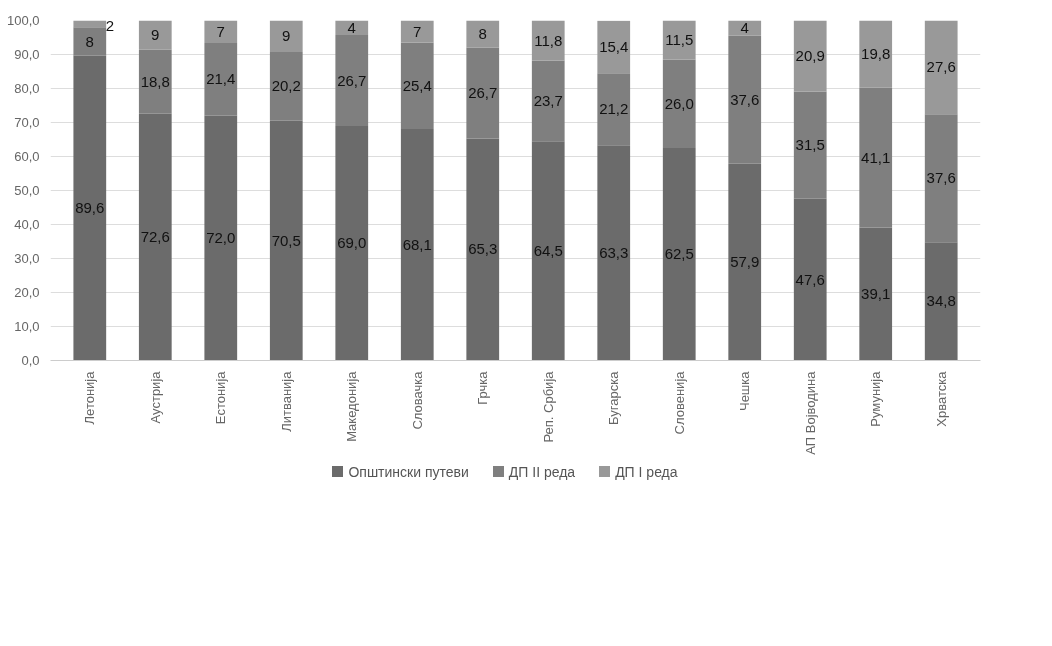 The height and width of the screenshot is (646, 1052). What do you see at coordinates (810, 279) in the screenshot?
I see `data-label: 47,6` at bounding box center [810, 279].